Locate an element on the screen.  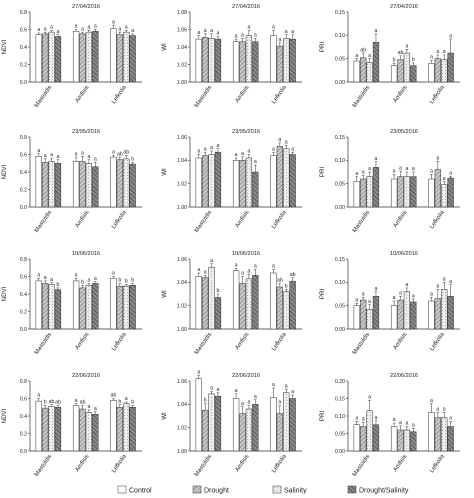
y-tick-label: 0.10 is located at coordinates (340, 417).